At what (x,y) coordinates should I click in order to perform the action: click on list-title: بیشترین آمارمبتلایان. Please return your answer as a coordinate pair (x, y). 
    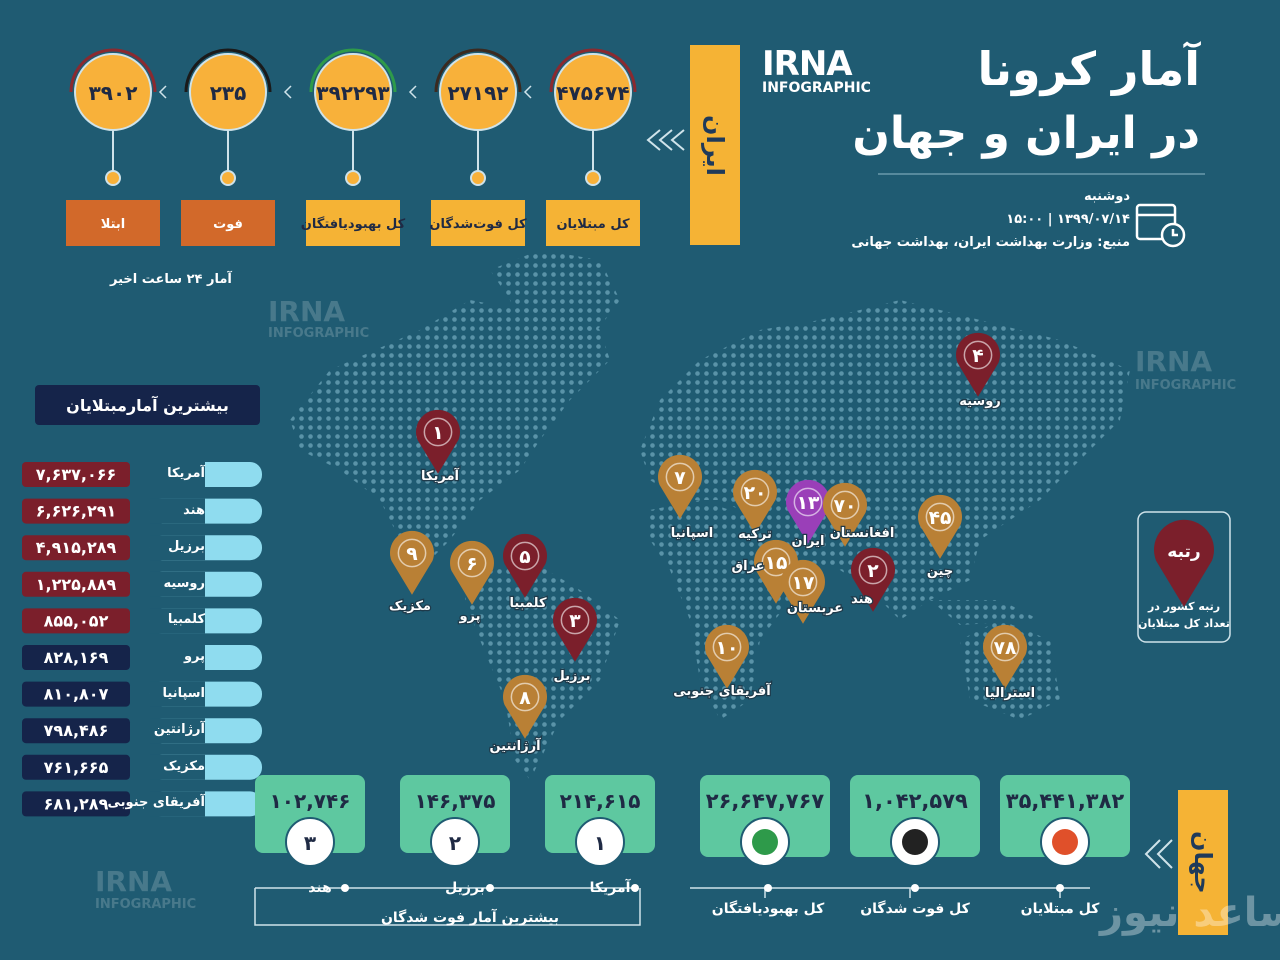
    Looking at the image, I should click on (147, 405).